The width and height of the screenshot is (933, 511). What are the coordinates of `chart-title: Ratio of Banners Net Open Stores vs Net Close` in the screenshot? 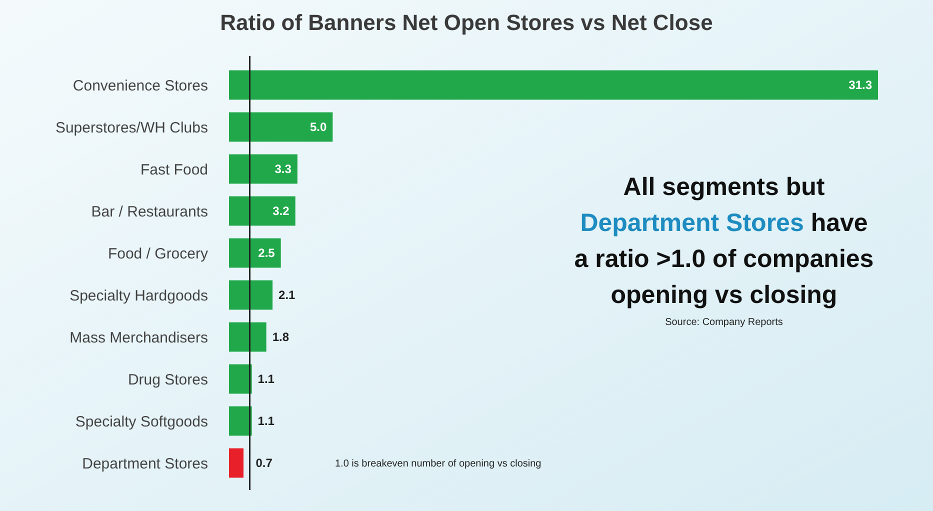 It's located at (466, 22).